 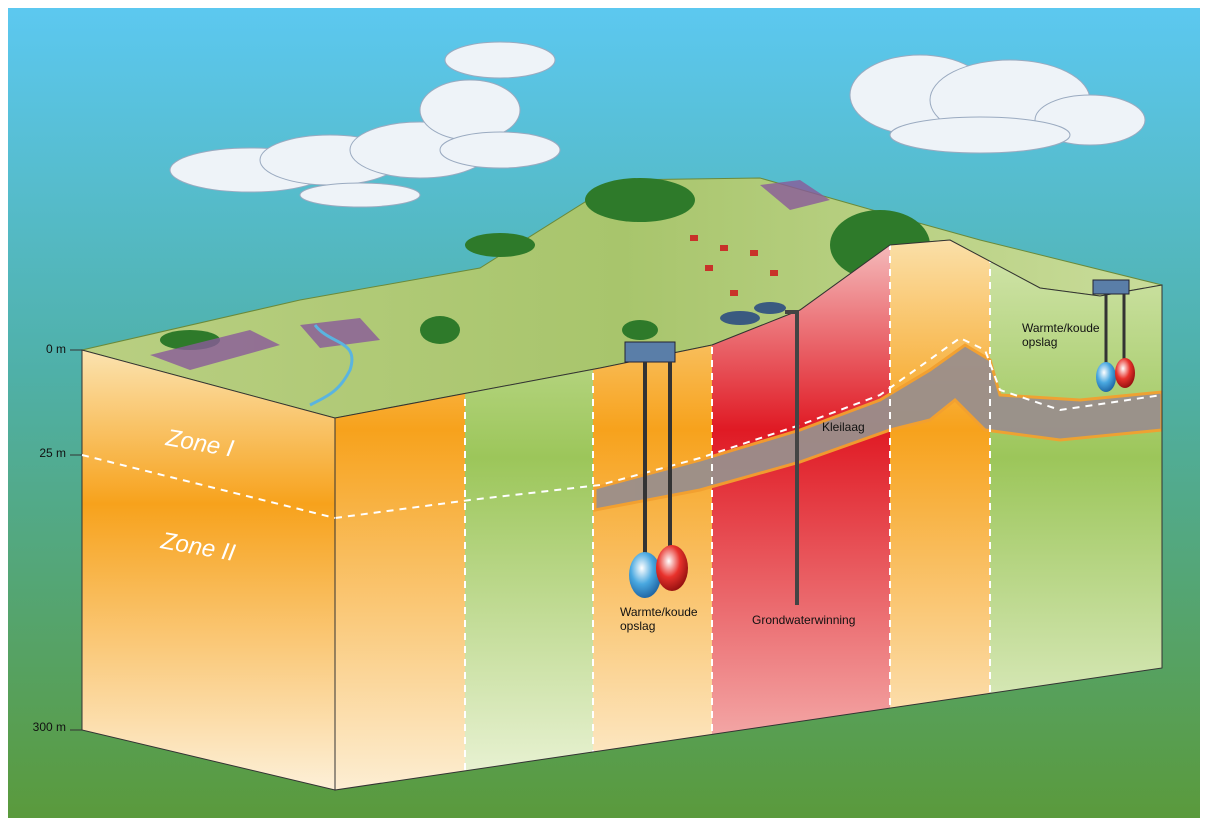 What do you see at coordinates (490, 275) in the screenshot?
I see `fields` at bounding box center [490, 275].